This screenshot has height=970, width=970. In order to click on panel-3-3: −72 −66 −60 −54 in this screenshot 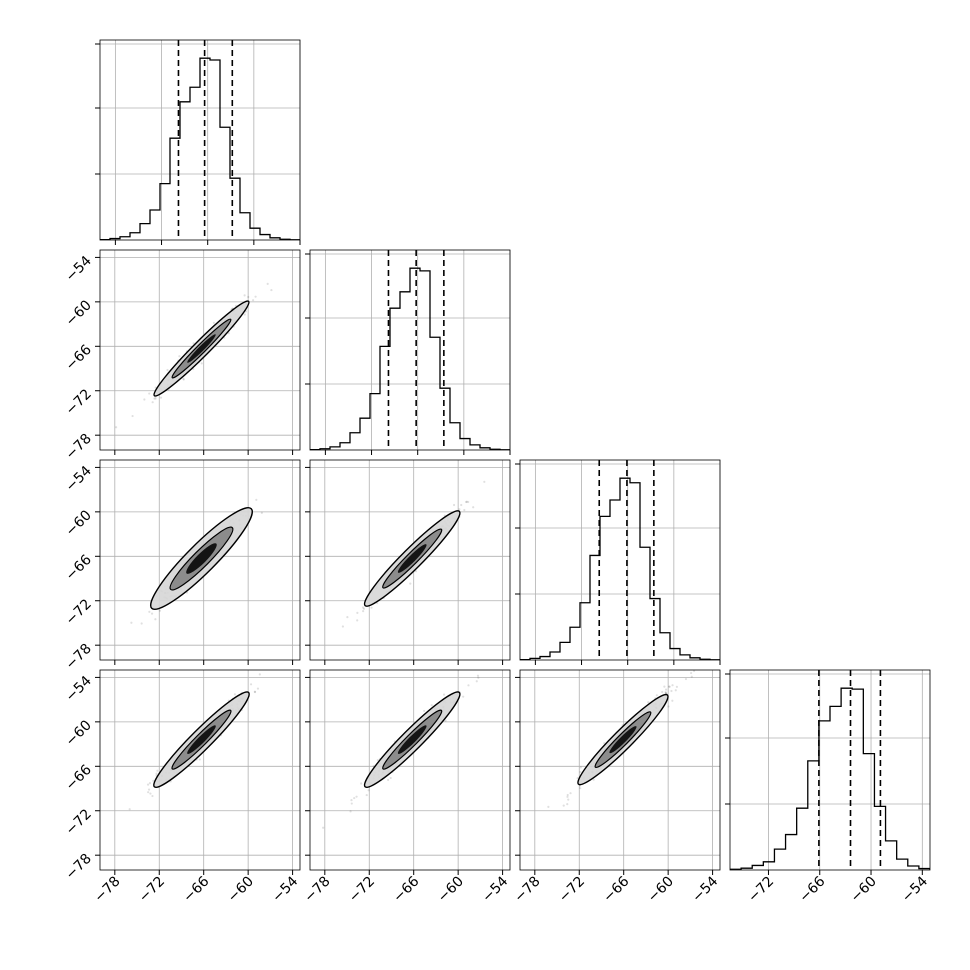, I will do `click(828, 787)`.